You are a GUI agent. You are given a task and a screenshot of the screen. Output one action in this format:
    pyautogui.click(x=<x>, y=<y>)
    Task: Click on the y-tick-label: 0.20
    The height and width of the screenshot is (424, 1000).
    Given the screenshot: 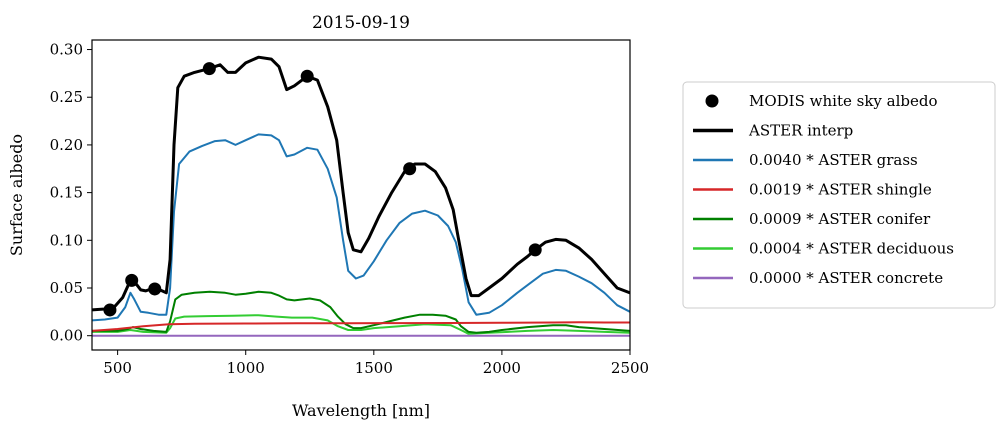 What is the action you would take?
    pyautogui.click(x=66, y=145)
    